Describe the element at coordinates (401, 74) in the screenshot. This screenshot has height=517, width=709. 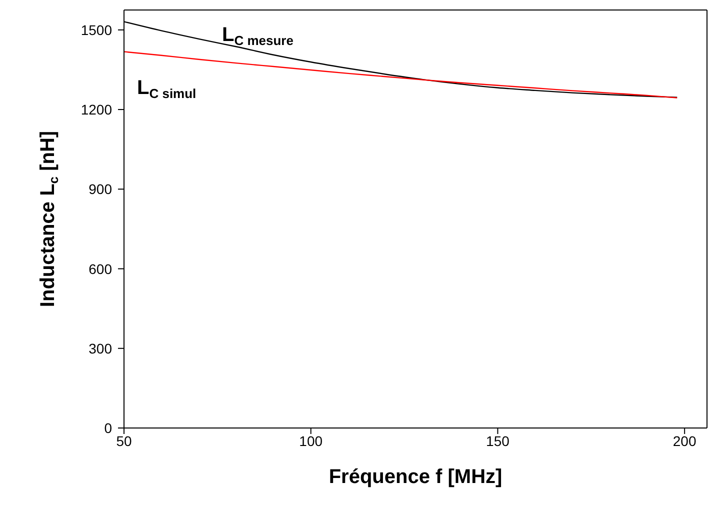
I see `line-series` at that location.